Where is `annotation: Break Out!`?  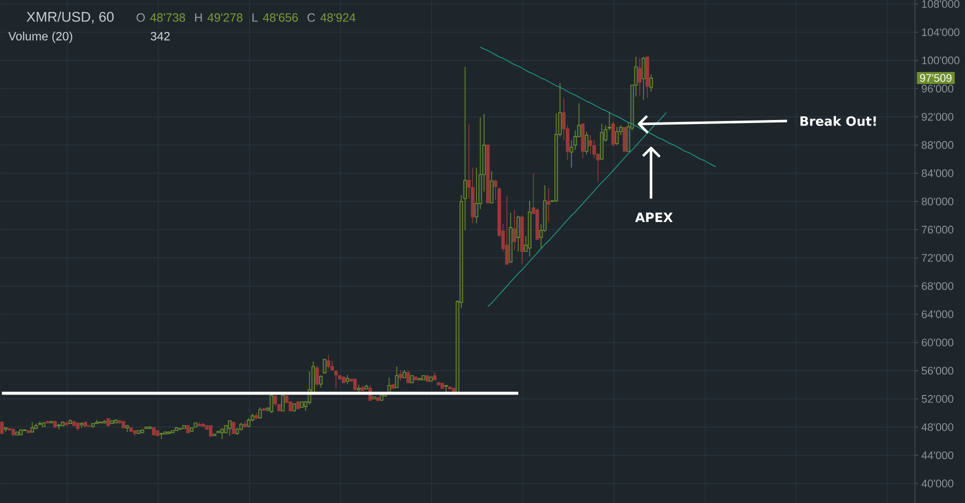 annotation: Break Out! is located at coordinates (838, 121).